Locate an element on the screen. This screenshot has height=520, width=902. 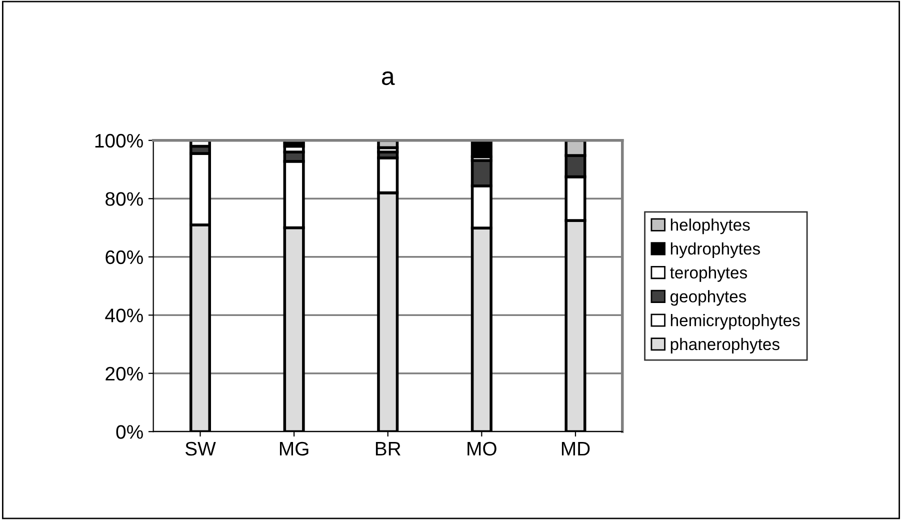
legend-label: hemicryptophytes is located at coordinates (735, 322).